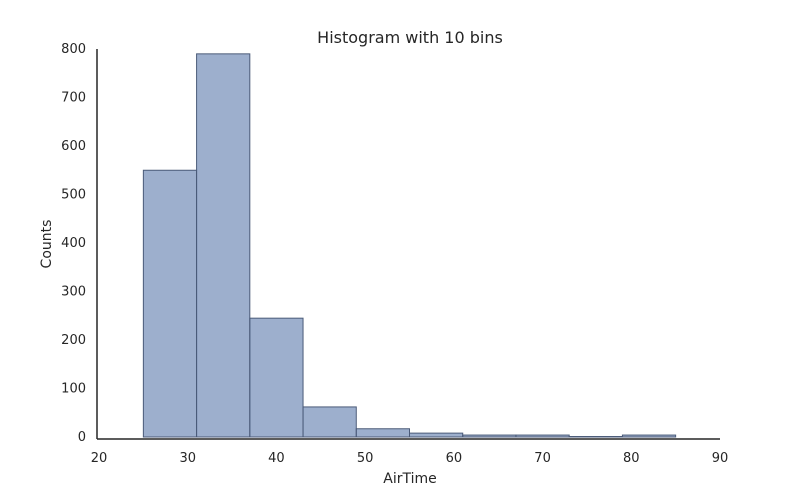  Describe the element at coordinates (410, 458) in the screenshot. I see `x-tick-labels: 20 30 40 50 60 70 80 90` at that location.